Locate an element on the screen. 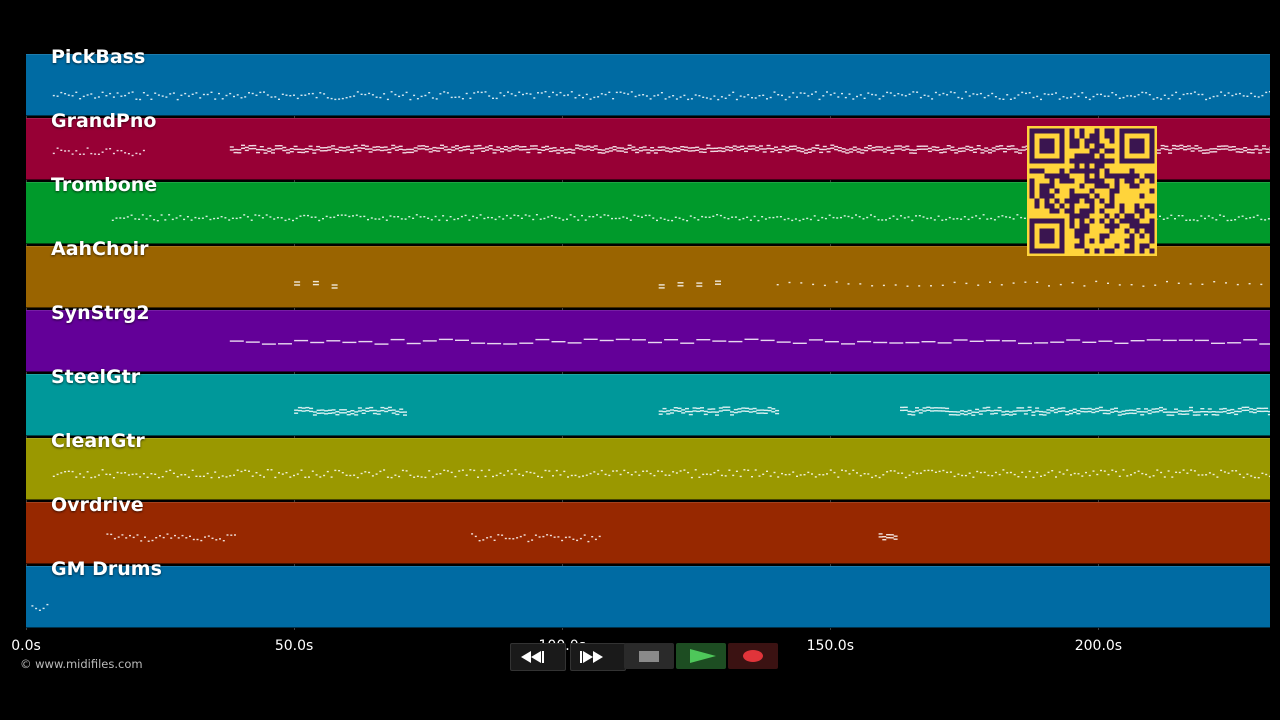  track-pickbass: PickBass is located at coordinates (648, 81).